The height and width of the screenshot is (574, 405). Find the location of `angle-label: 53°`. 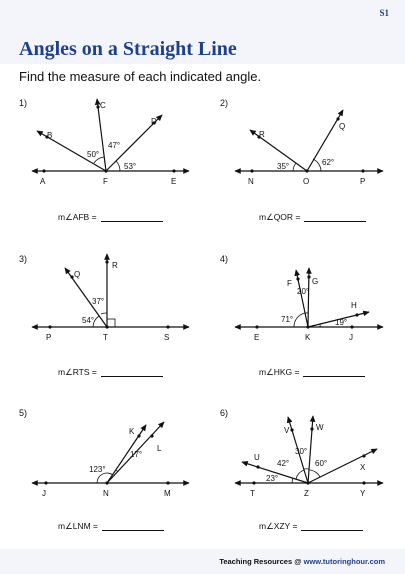

angle-label: 53° is located at coordinates (130, 166).